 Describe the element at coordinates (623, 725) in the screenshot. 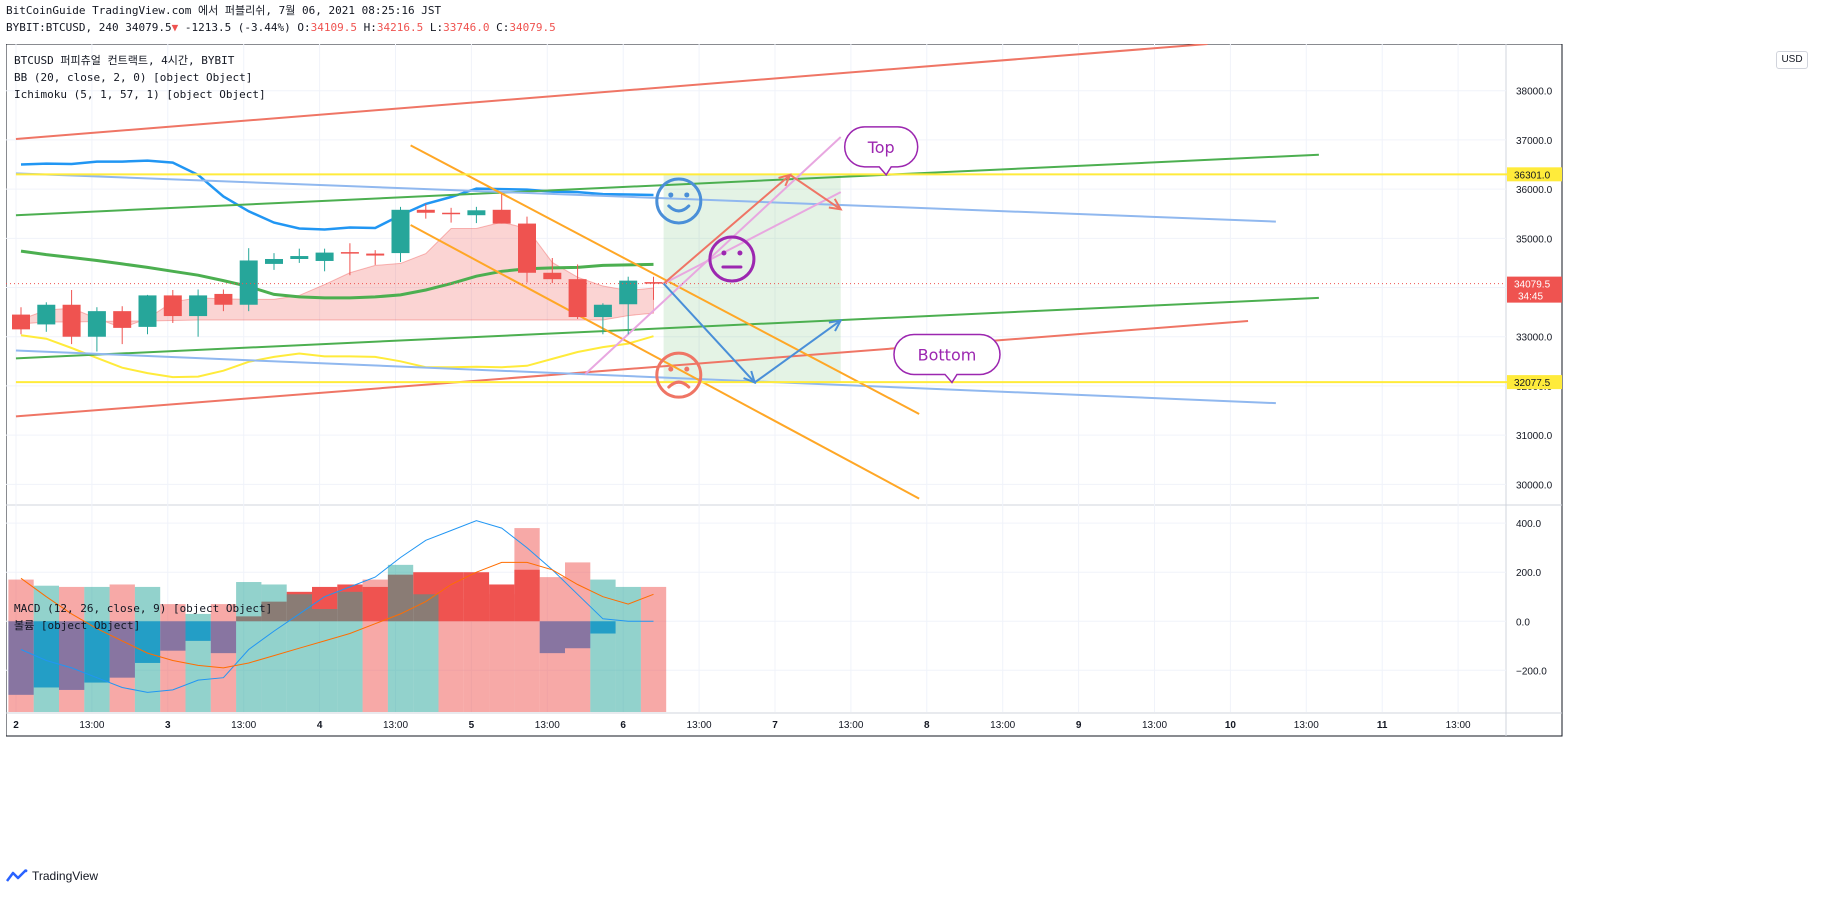

I see `time-tick-label: 6` at that location.